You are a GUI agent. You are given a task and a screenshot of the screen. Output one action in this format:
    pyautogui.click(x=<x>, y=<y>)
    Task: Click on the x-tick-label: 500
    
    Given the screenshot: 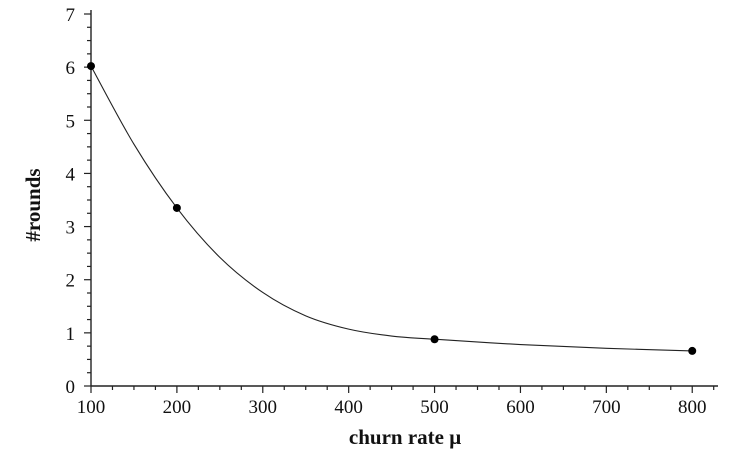 What is the action you would take?
    pyautogui.click(x=434, y=407)
    